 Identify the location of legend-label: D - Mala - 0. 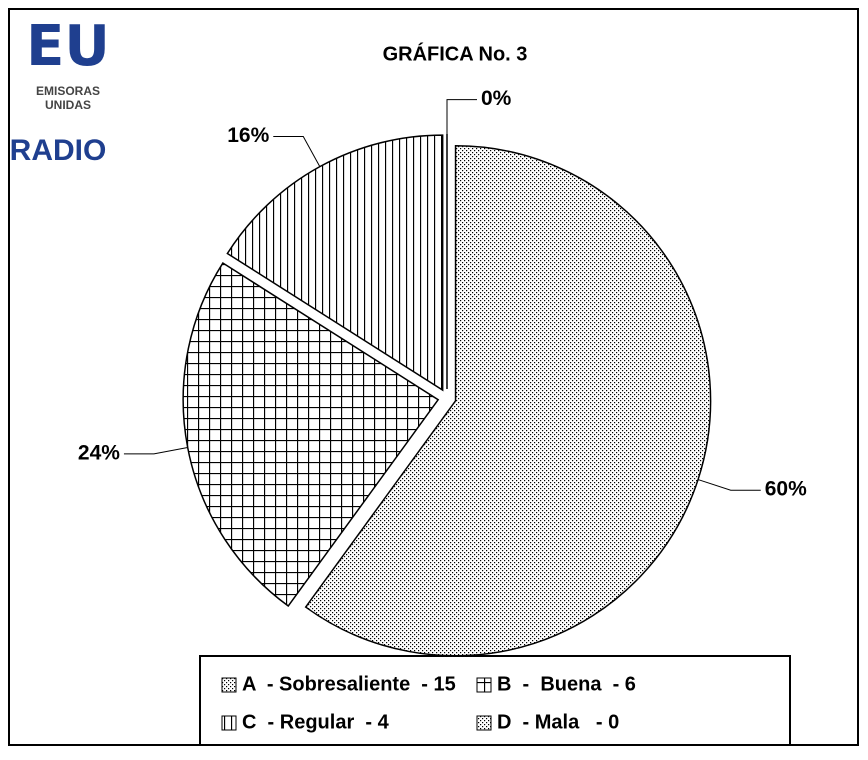
(558, 722).